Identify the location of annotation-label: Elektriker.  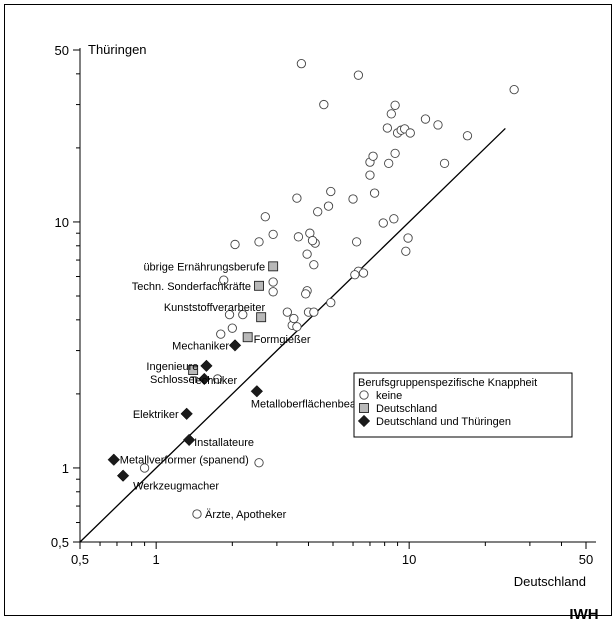
(156, 415).